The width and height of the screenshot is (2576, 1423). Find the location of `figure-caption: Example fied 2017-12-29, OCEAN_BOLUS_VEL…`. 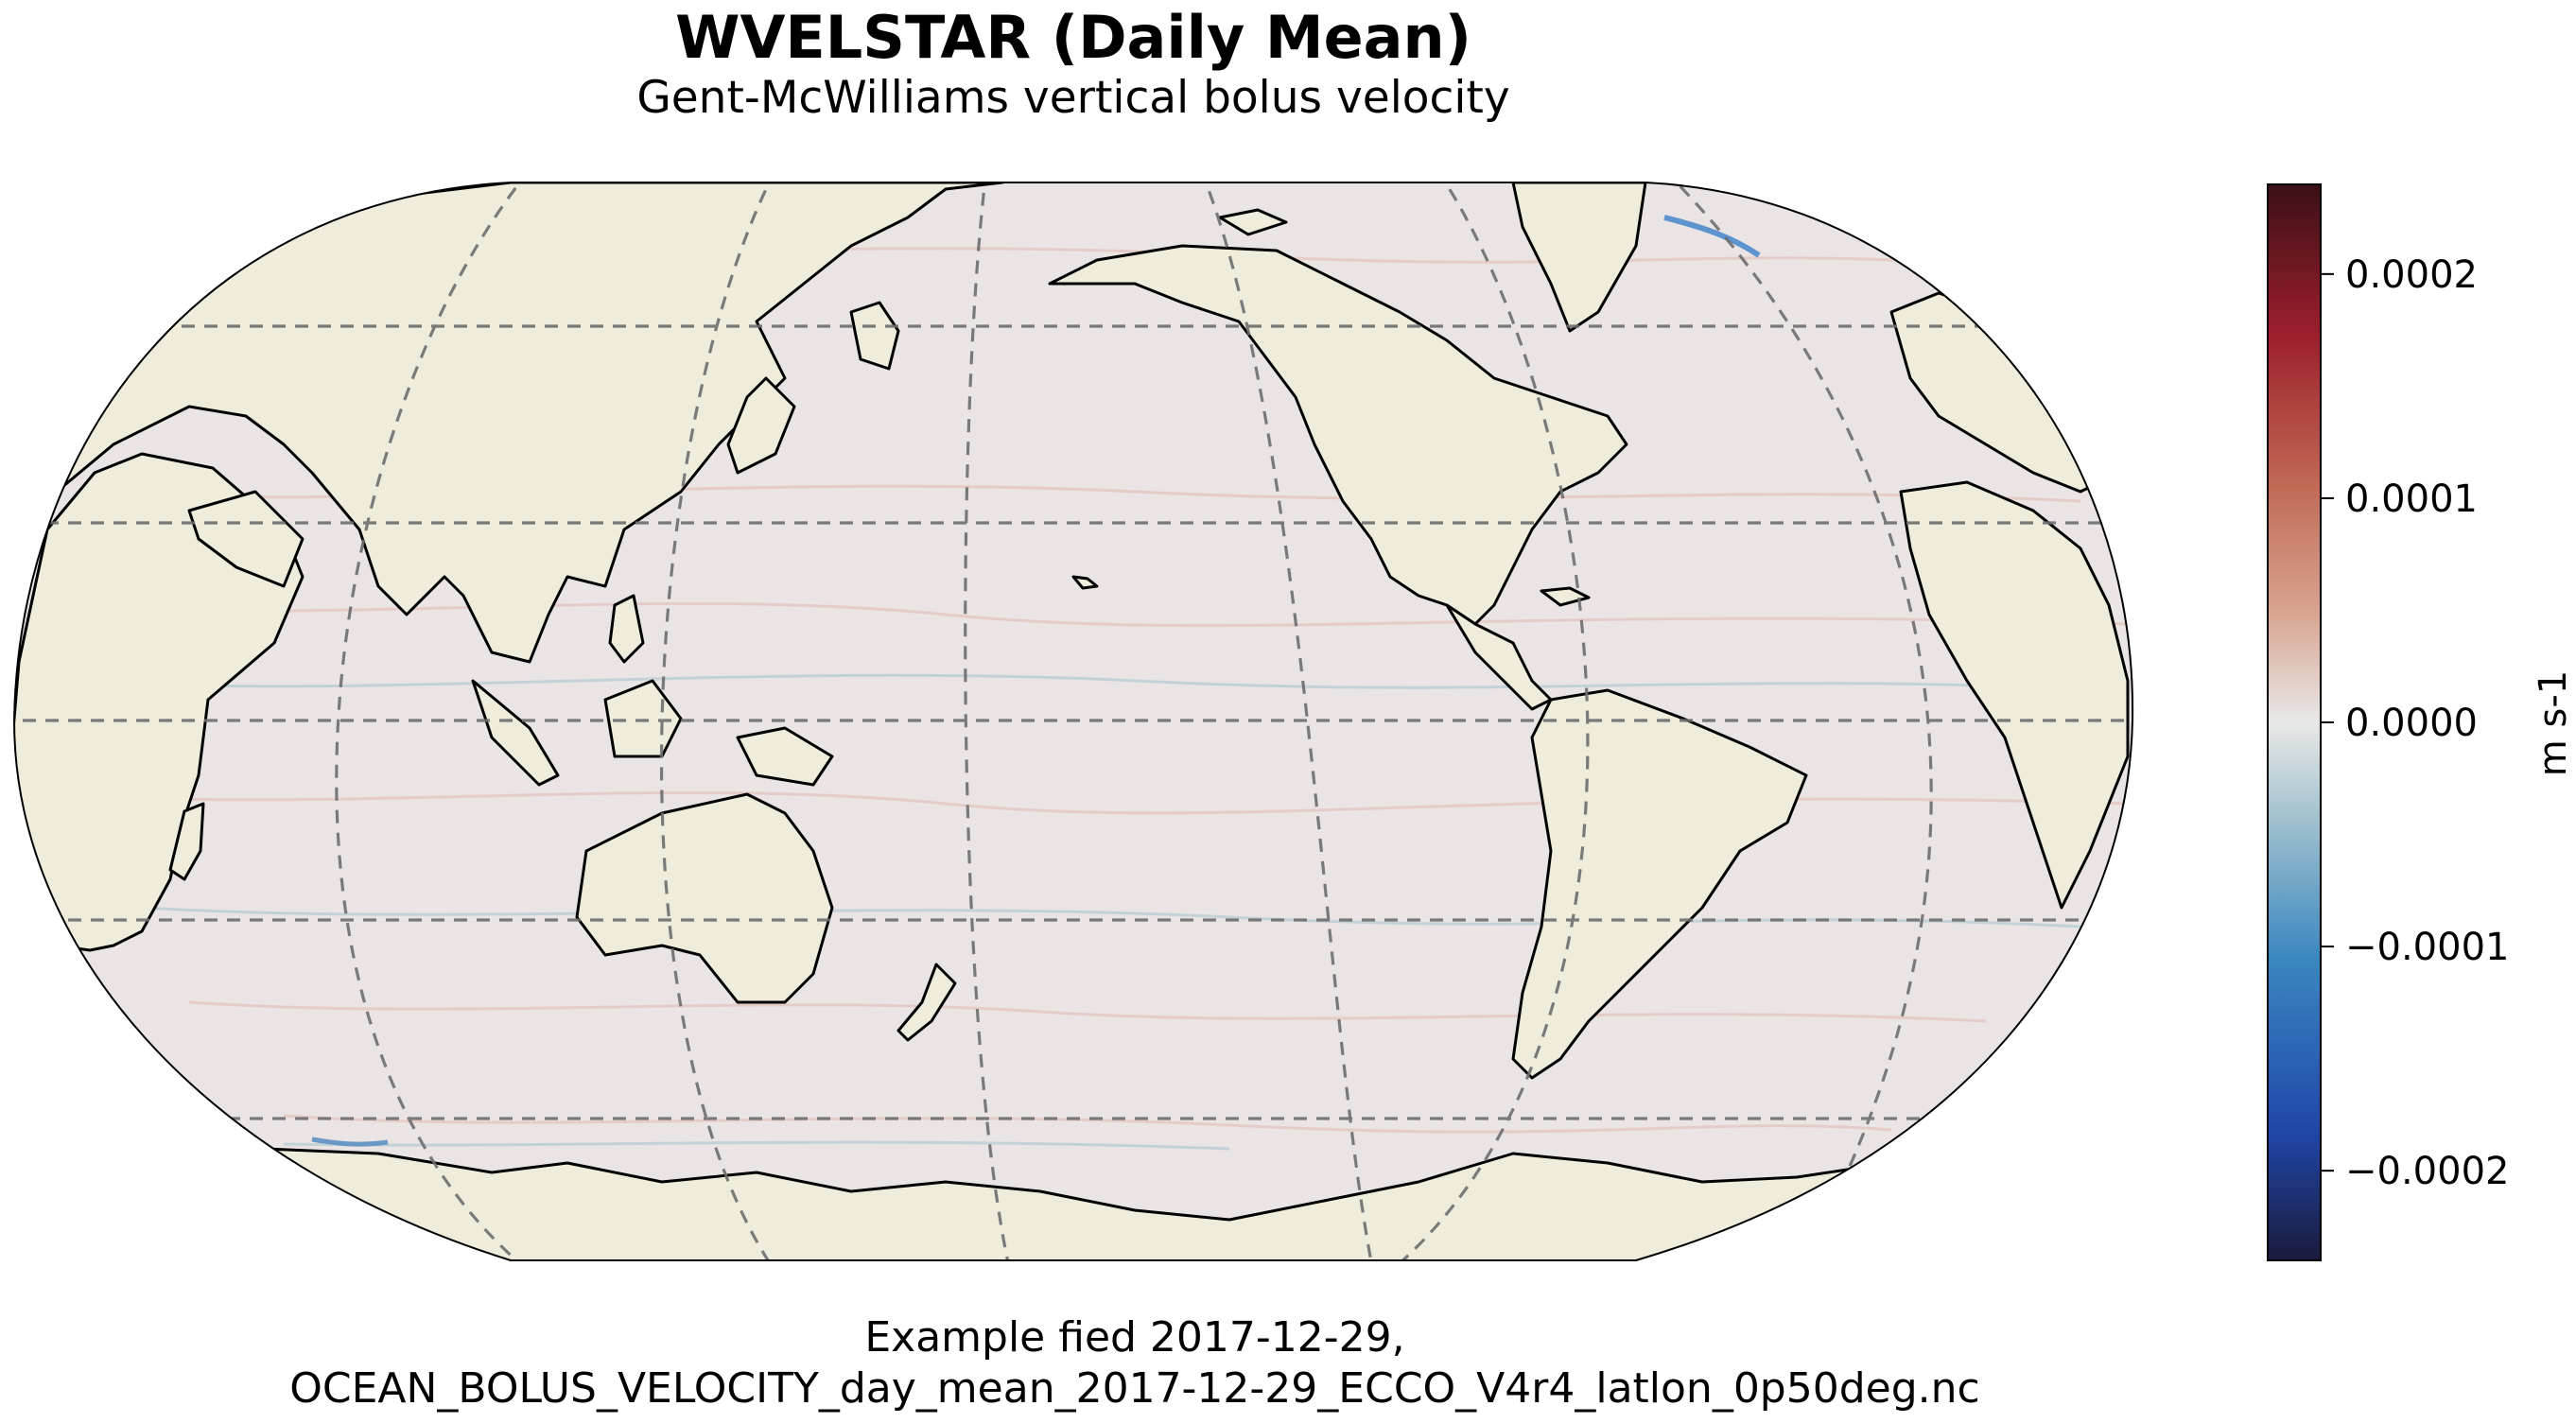

figure-caption: Example fied 2017-12-29, OCEAN_BOLUS_VEL… is located at coordinates (1135, 1363).